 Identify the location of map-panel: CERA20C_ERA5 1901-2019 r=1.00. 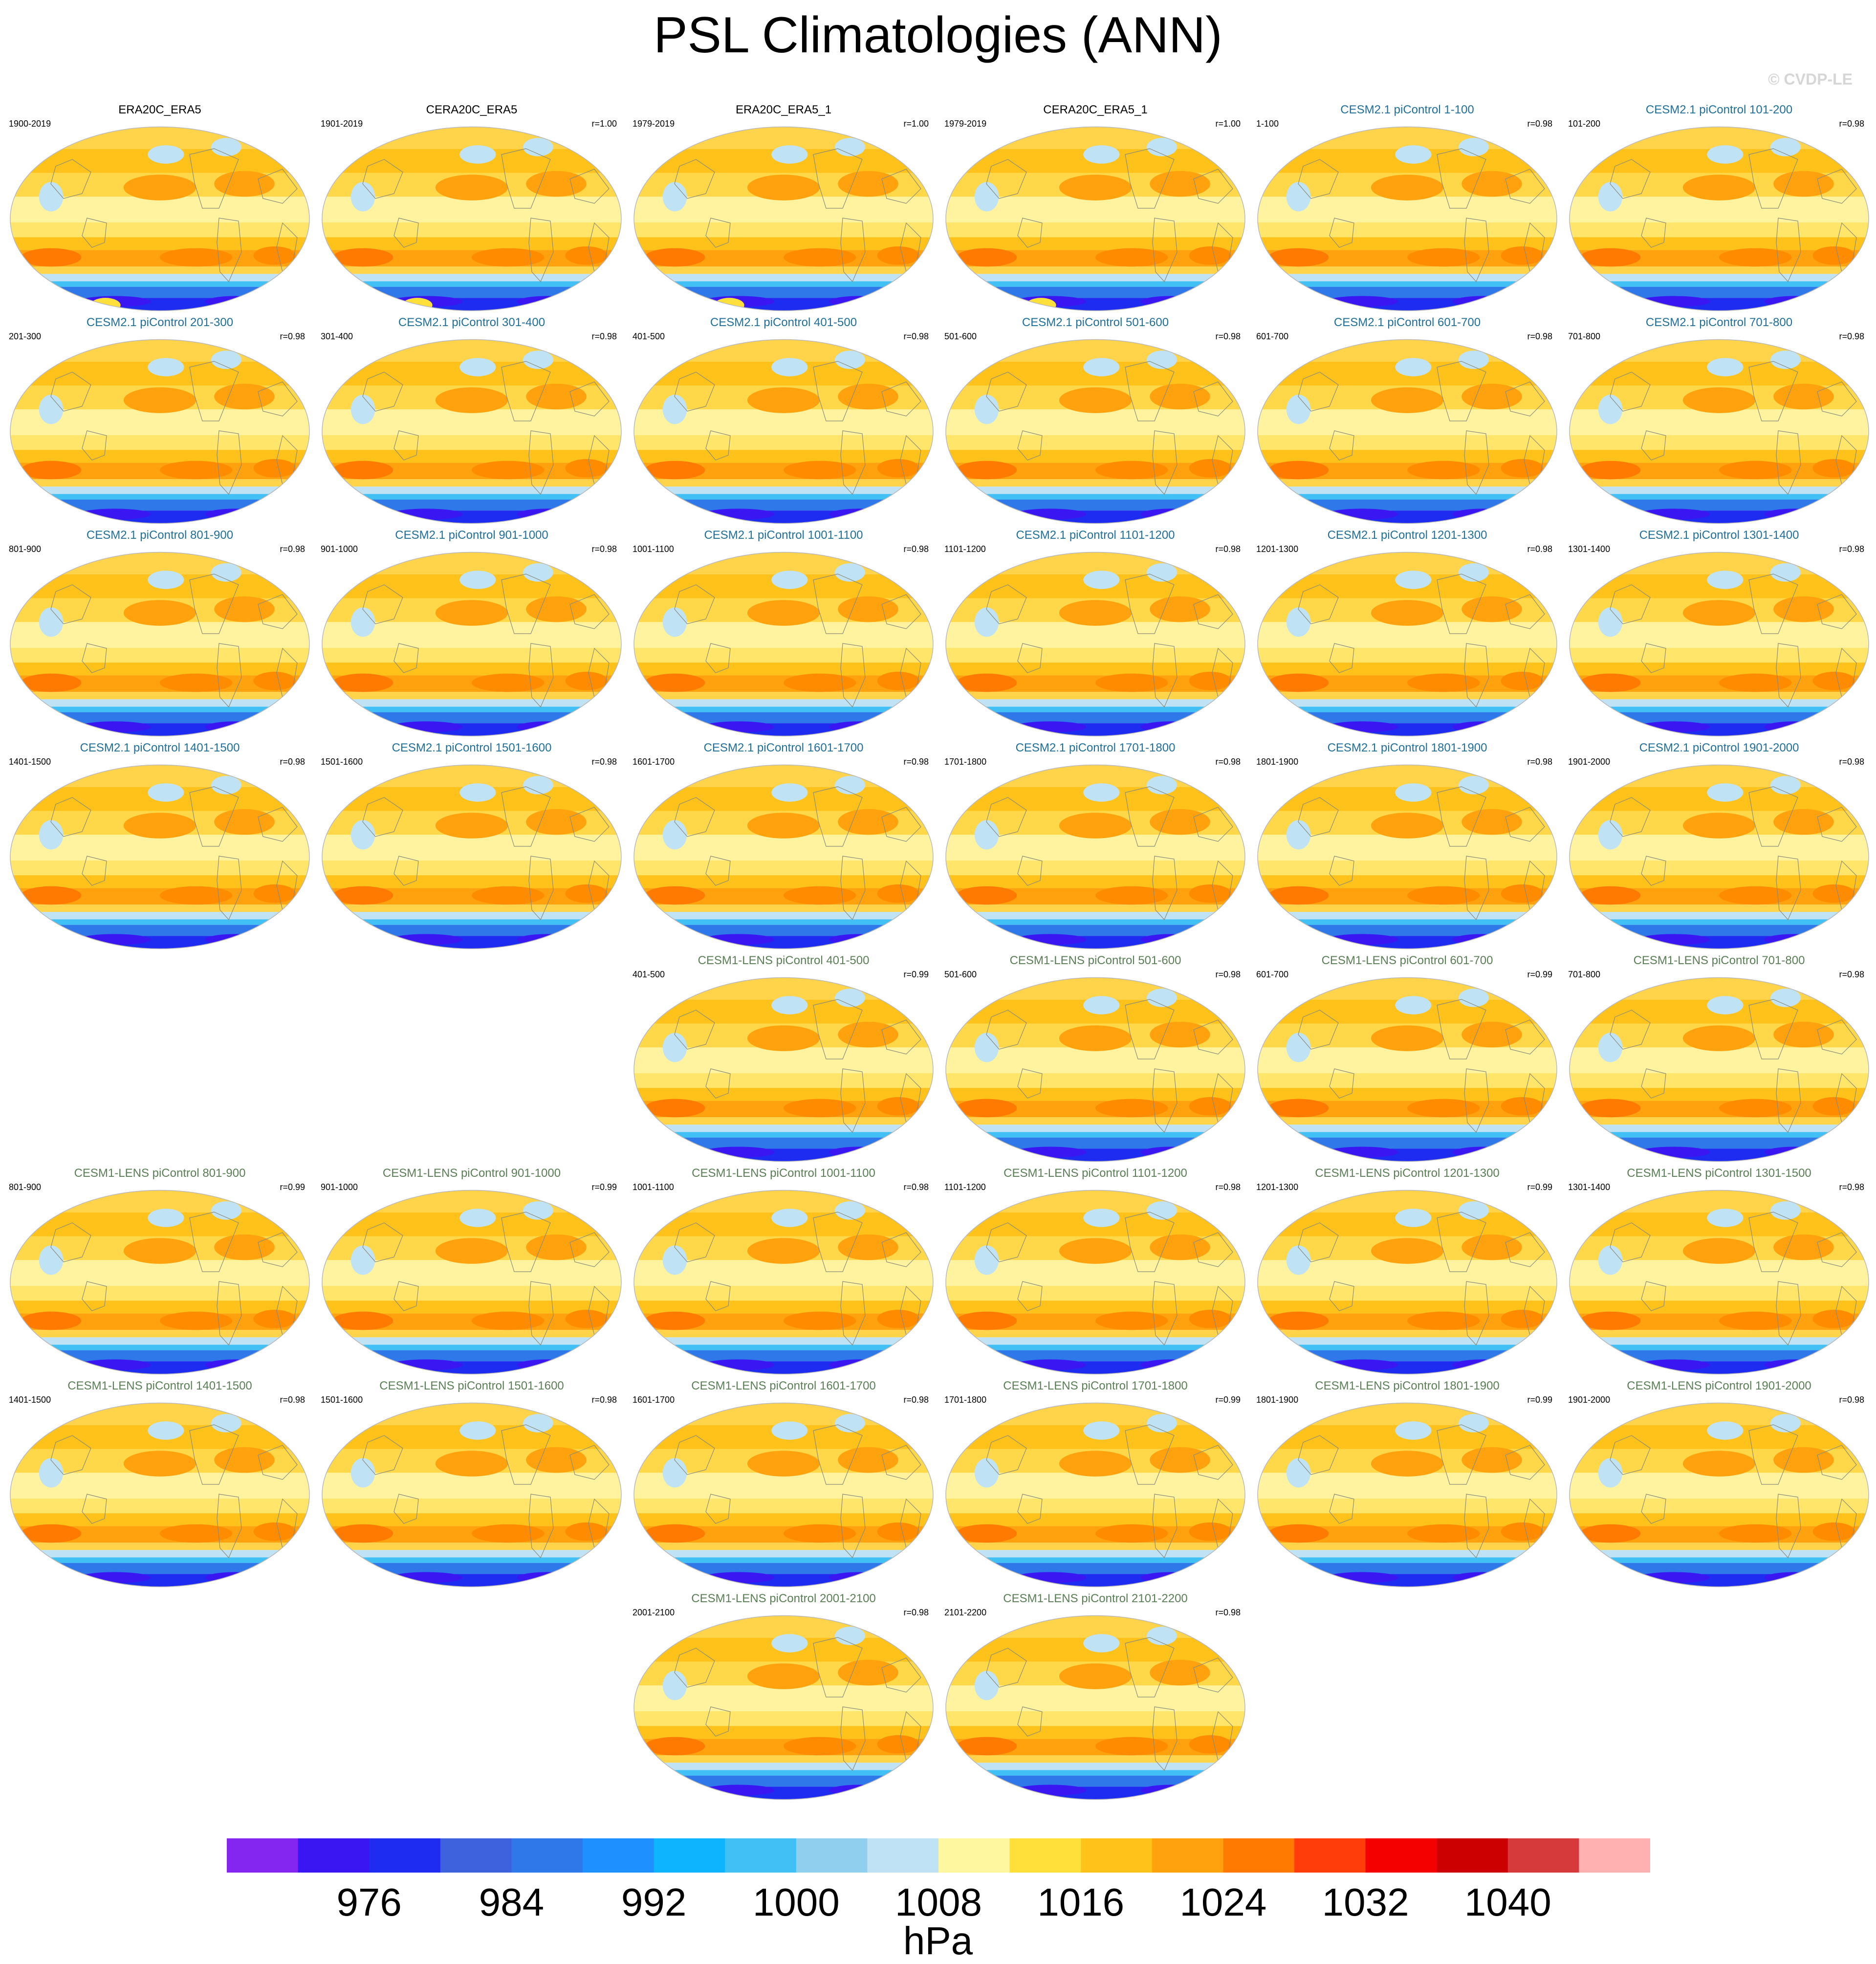
(472, 208).